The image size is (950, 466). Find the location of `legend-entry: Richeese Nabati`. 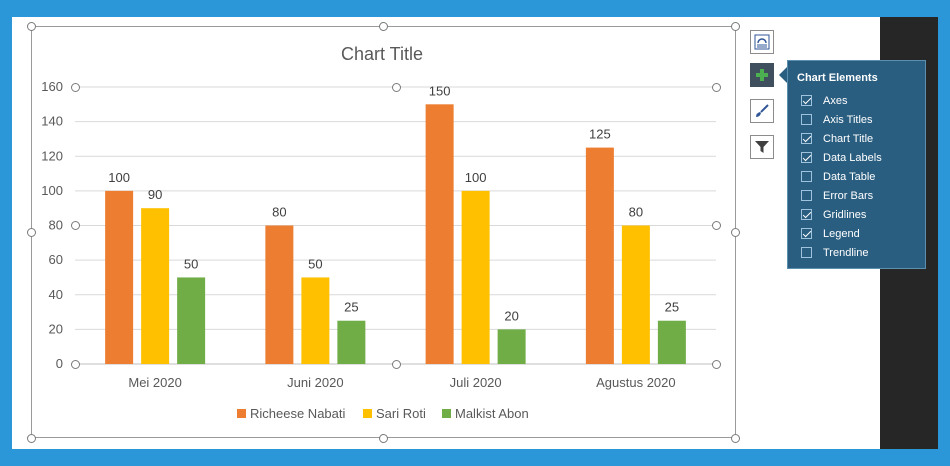

legend-entry: Richeese Nabati is located at coordinates (291, 413).